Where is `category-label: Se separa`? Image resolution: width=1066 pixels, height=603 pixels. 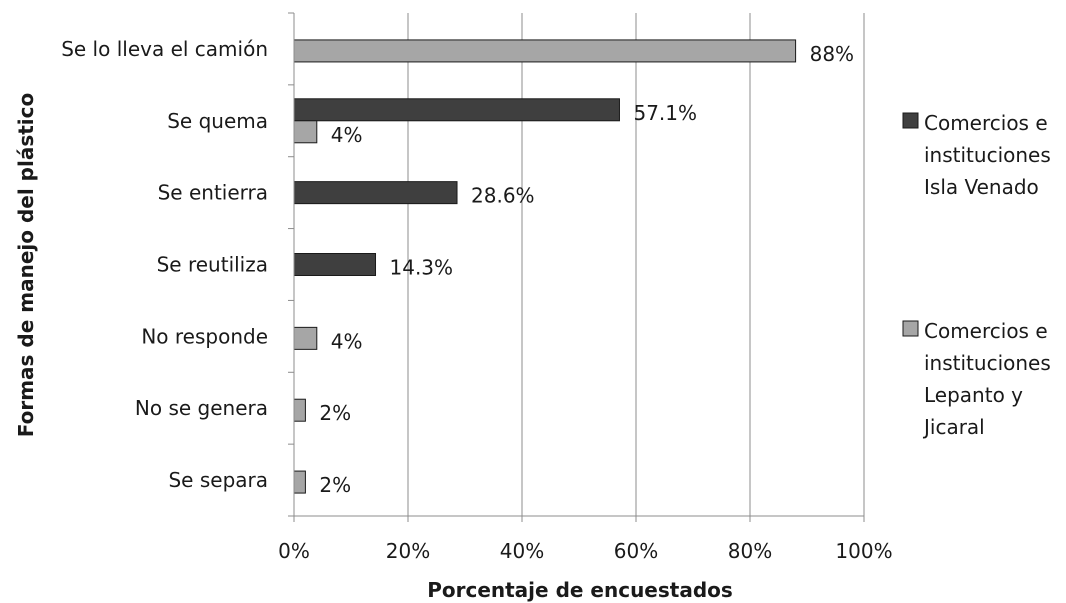 category-label: Se separa is located at coordinates (218, 480).